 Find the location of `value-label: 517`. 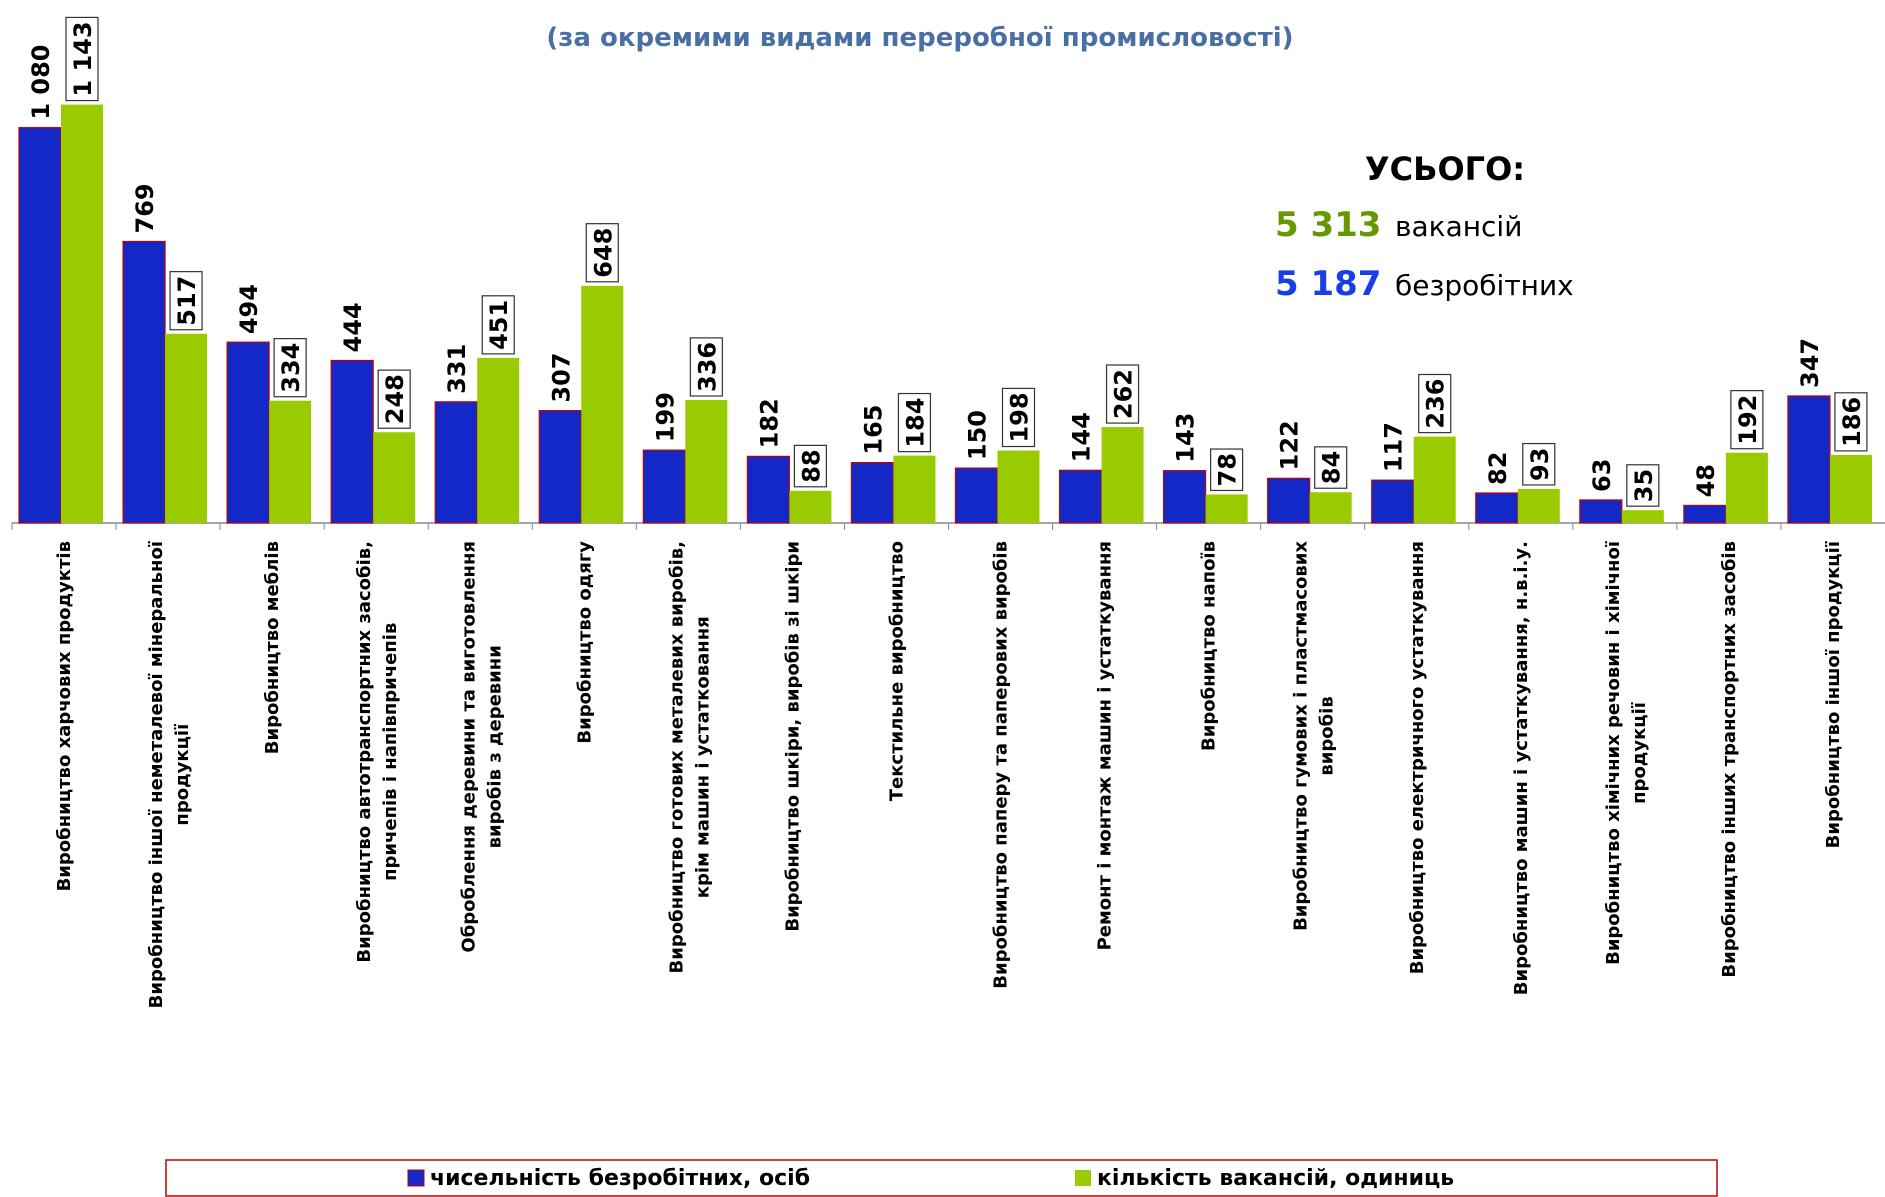

value-label: 517 is located at coordinates (187, 301).